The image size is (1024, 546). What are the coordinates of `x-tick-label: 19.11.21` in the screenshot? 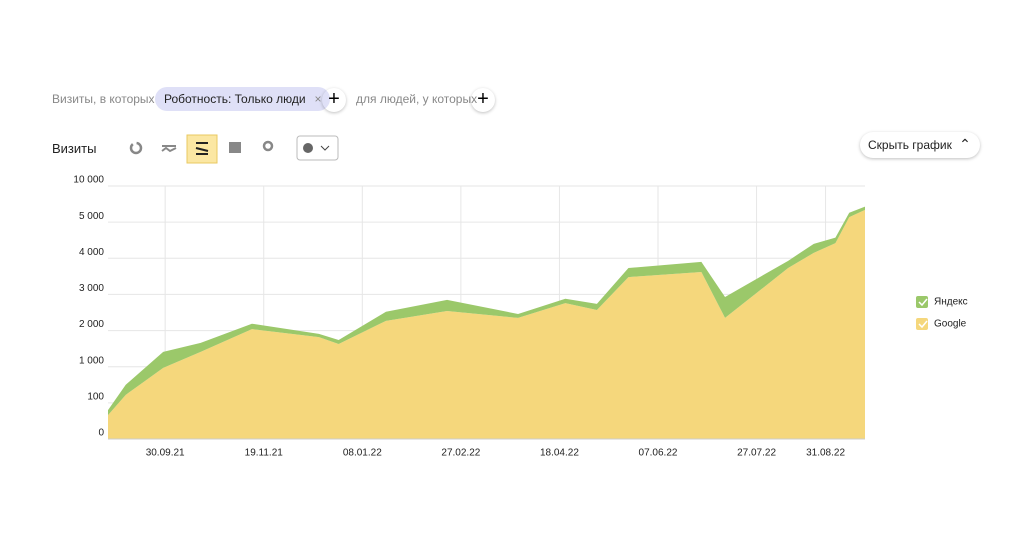 It's located at (264, 453).